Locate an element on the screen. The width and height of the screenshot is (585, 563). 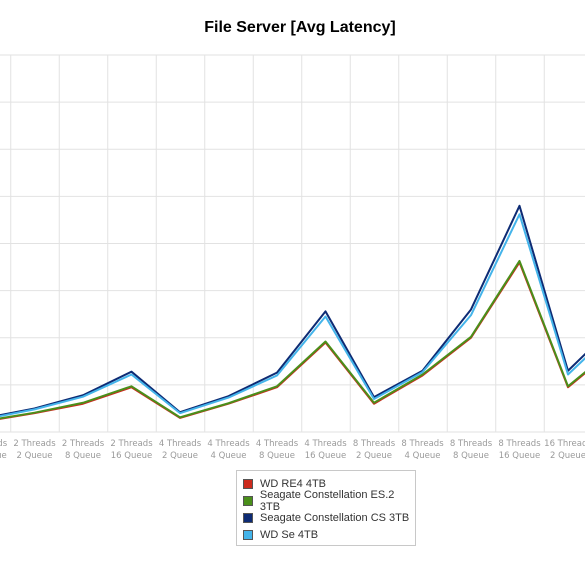
legend-item: WD RE4 4TB is located at coordinates (329, 483).